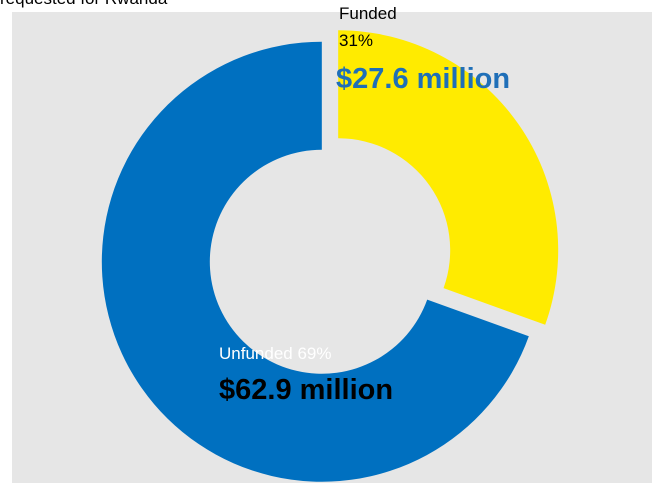 The height and width of the screenshot is (483, 662). Describe the element at coordinates (356, 40) in the screenshot. I see `funded-percent-label: 31%` at that location.